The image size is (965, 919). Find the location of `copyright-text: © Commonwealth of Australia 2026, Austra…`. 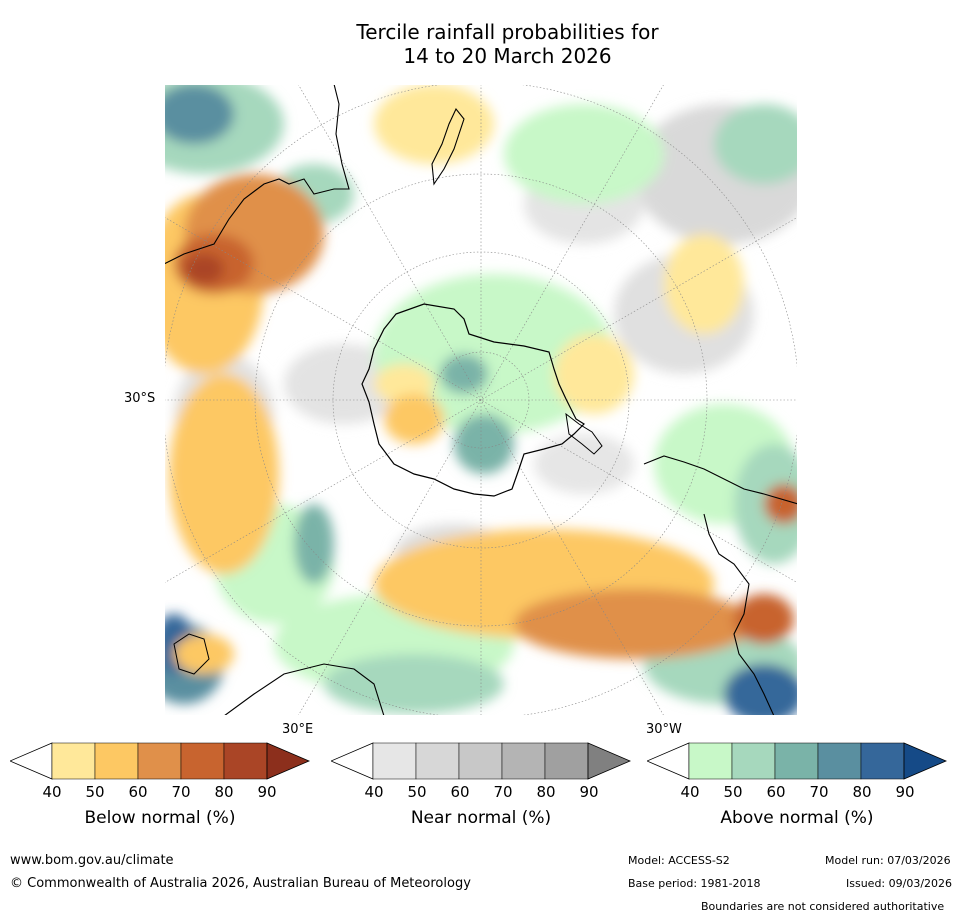

copyright-text: © Commonwealth of Australia 2026, Austra… is located at coordinates (240, 883).